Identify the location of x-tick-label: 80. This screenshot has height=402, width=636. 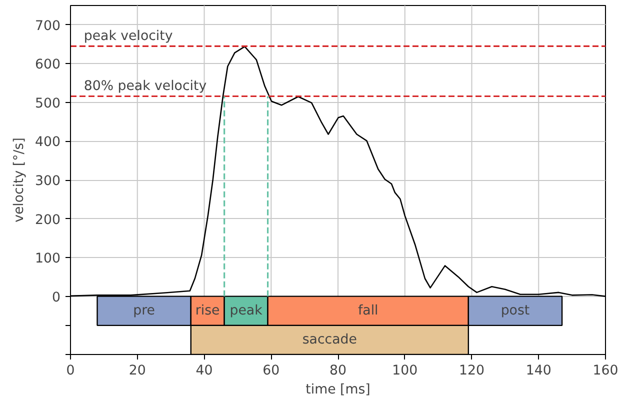
(338, 371).